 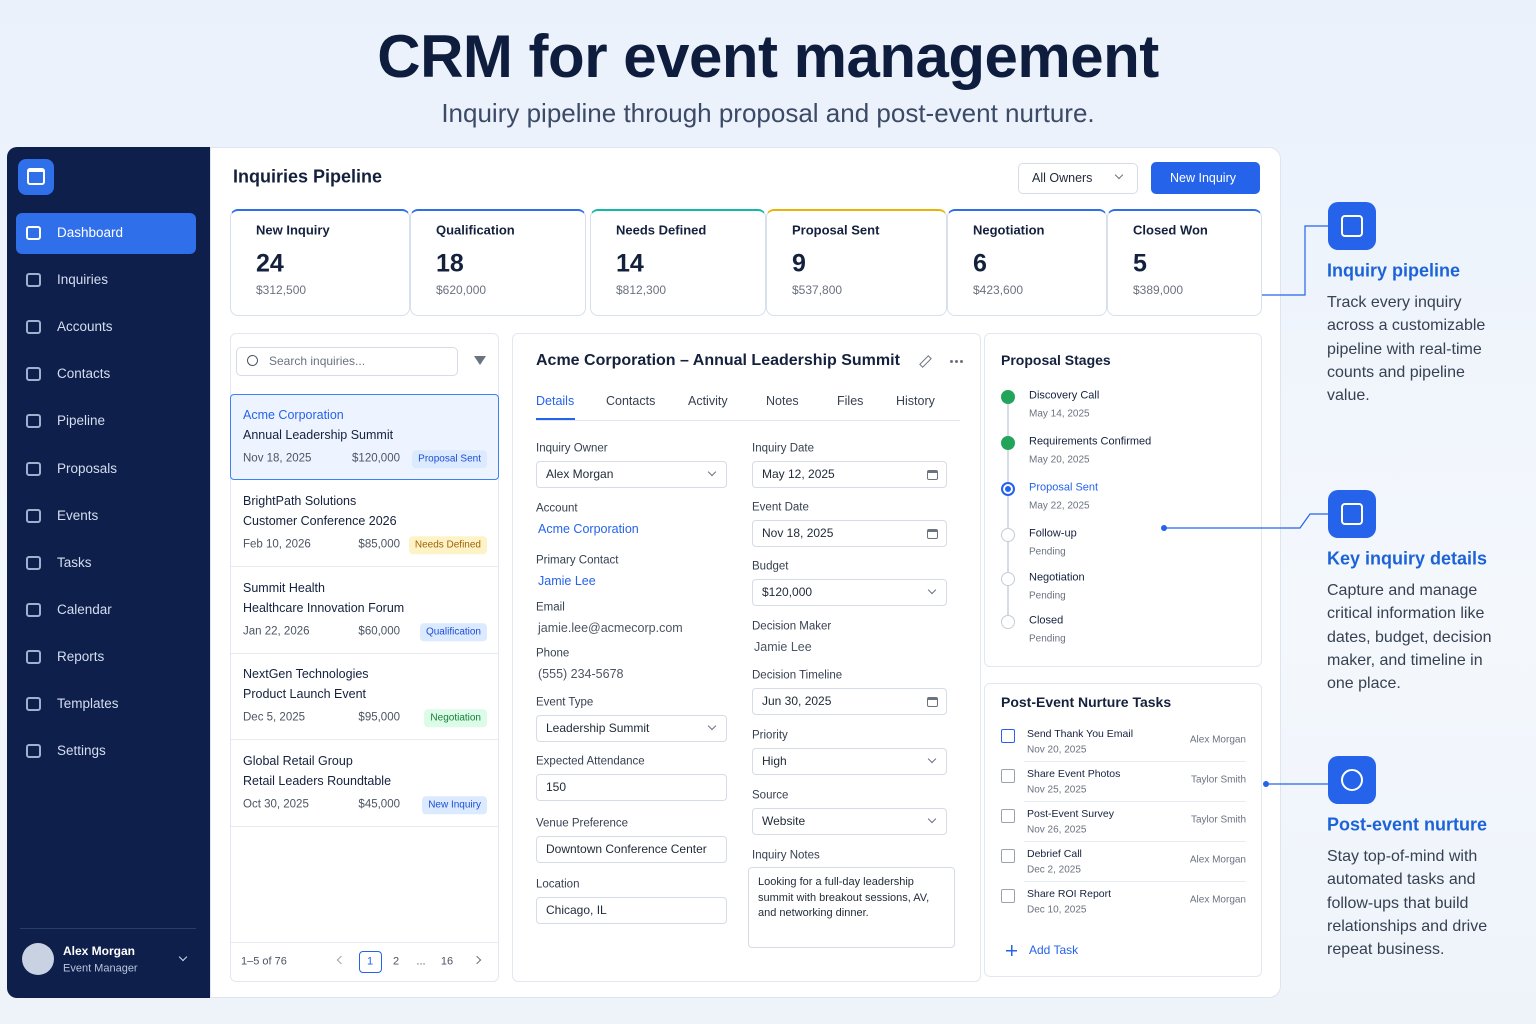 I want to click on more-icon, so click(x=951, y=361).